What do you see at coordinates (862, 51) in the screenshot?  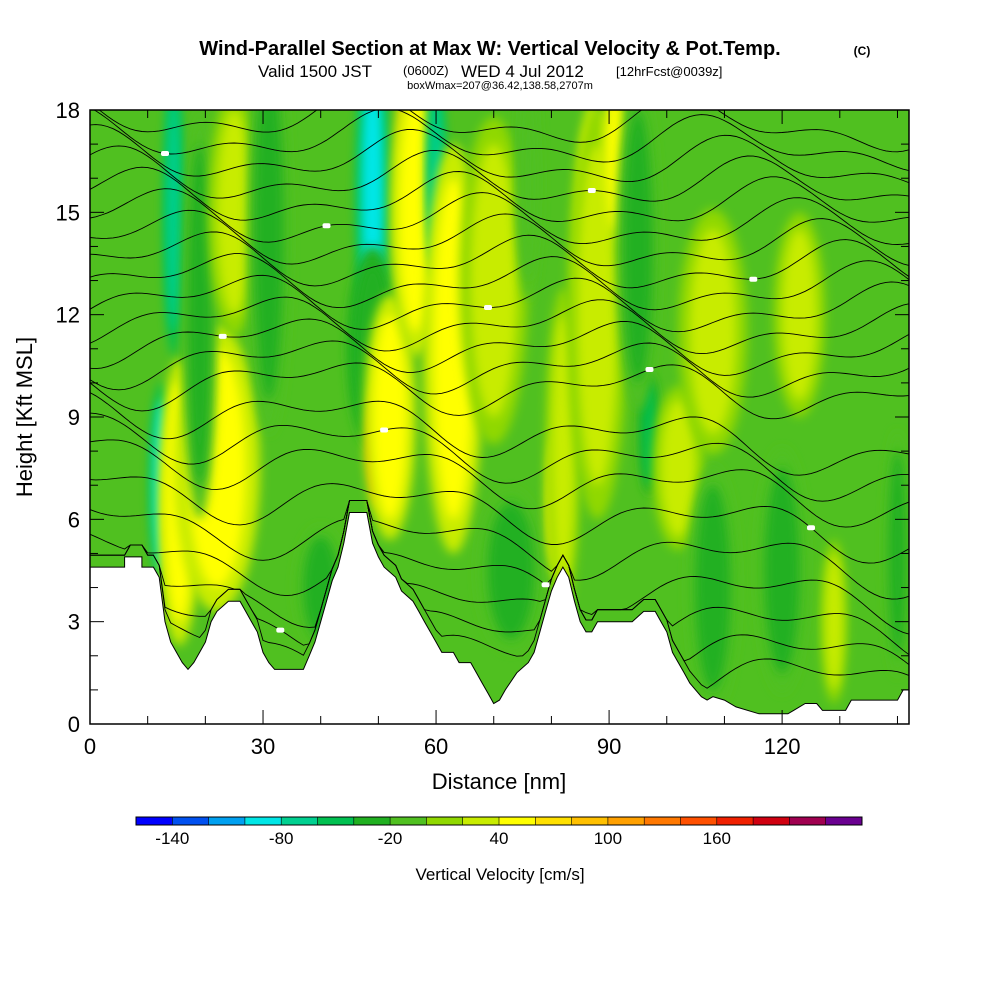 I see `copyright-mark: (C)` at bounding box center [862, 51].